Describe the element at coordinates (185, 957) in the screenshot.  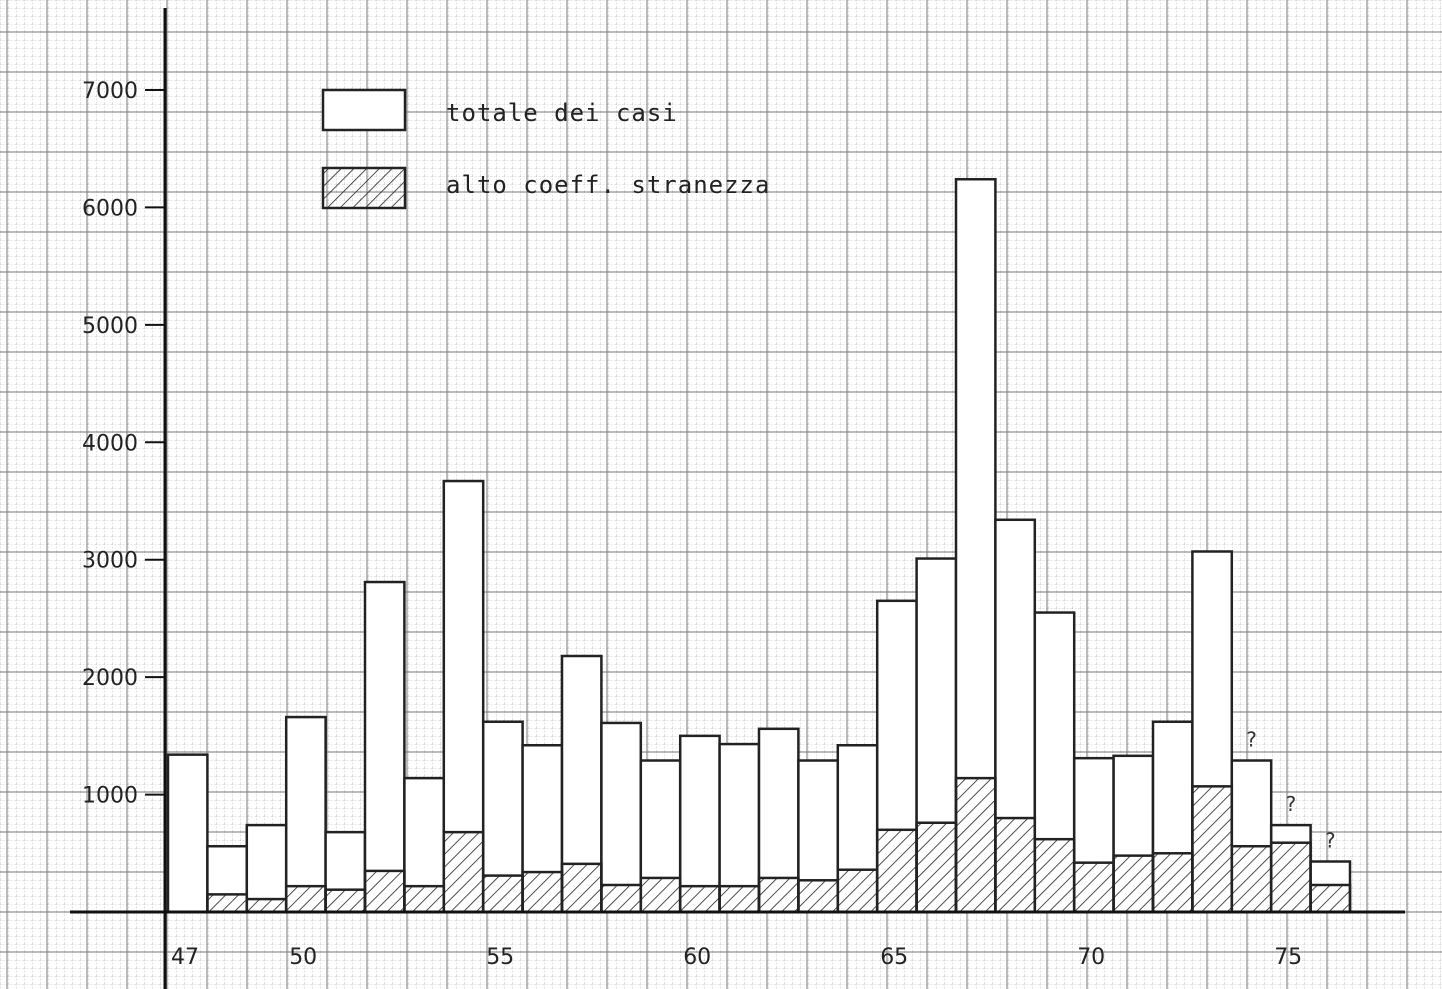
I see `x-tick-label: 47` at that location.